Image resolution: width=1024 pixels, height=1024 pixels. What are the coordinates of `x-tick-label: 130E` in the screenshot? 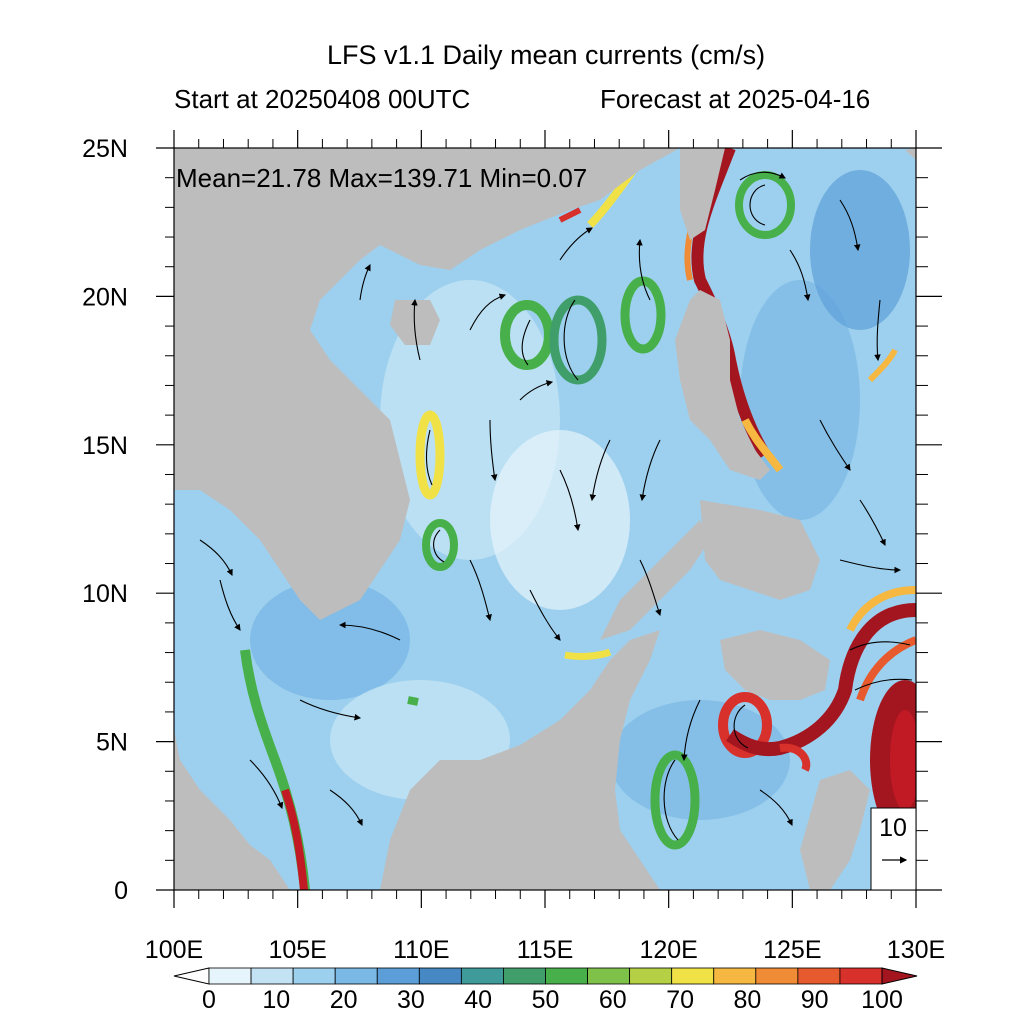 It's located at (916, 950).